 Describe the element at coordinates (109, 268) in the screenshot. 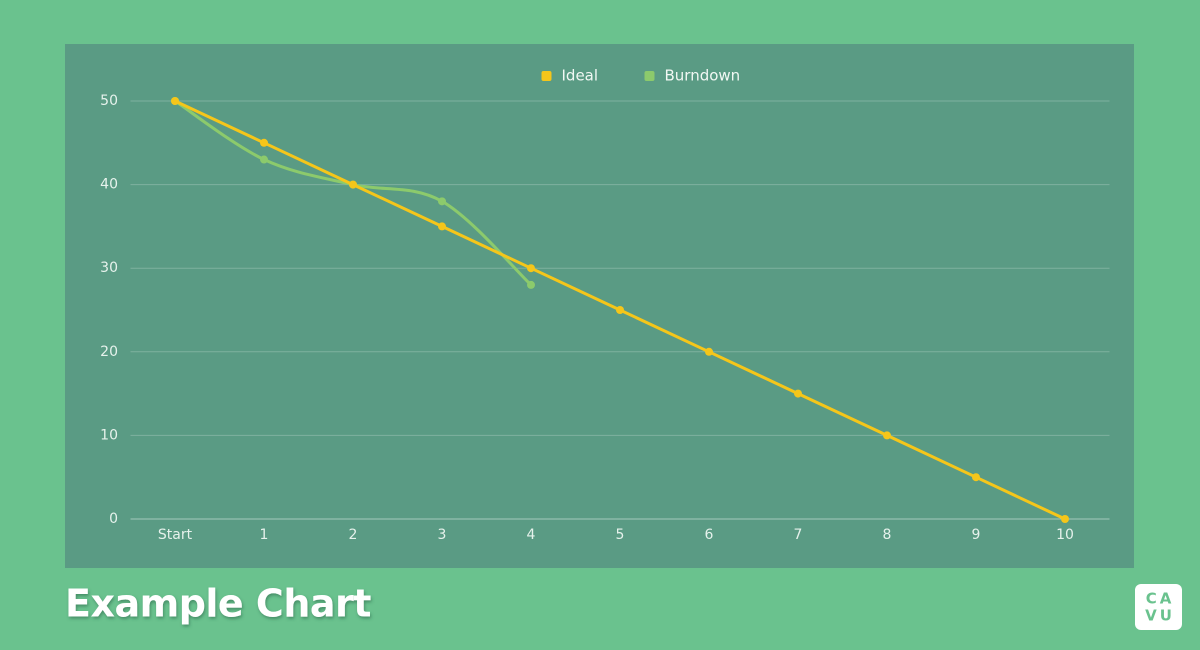

I see `y-tick-label: 30` at that location.